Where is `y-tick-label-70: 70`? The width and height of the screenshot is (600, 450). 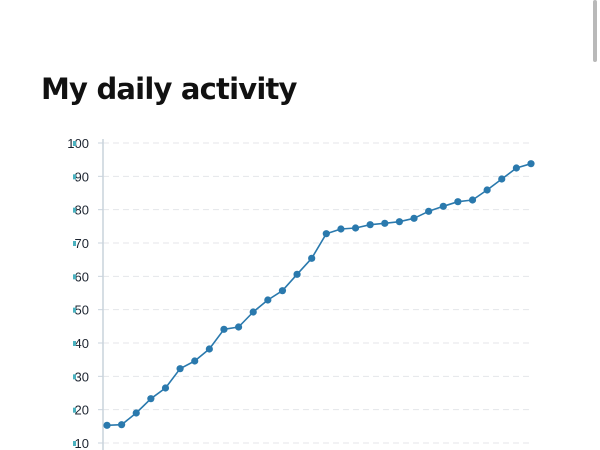
y-tick-label-70: 70 is located at coordinates (82, 243).